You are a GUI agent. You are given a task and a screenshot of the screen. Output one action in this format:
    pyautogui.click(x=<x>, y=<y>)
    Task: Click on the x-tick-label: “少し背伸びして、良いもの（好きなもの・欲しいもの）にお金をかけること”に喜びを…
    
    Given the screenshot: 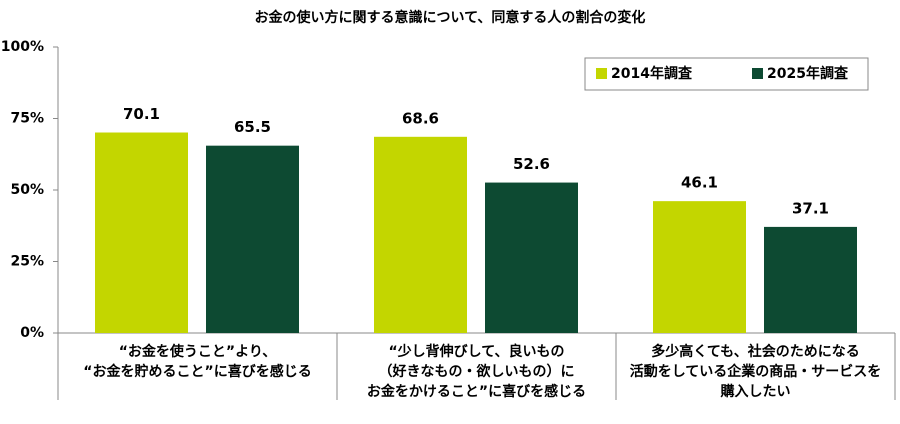 What is the action you would take?
    pyautogui.click(x=476, y=371)
    